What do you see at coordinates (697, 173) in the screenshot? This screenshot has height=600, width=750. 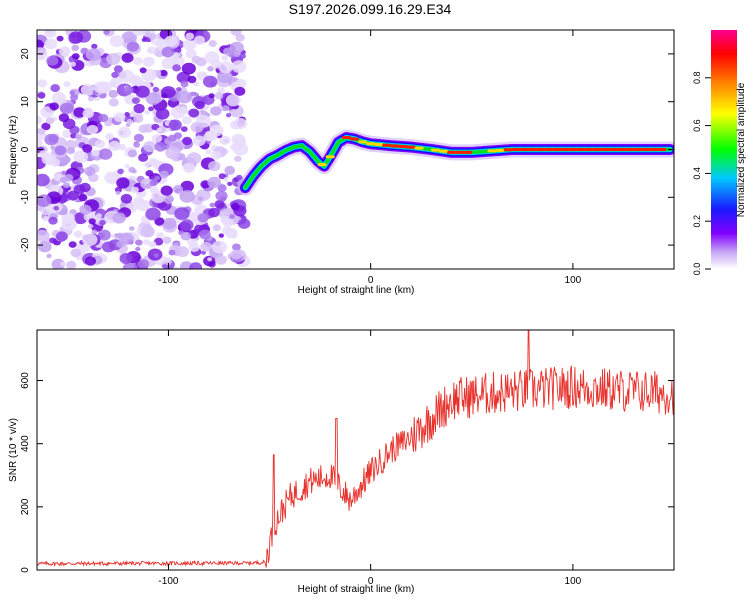 I see `colorbar-tick-label: 0.4` at bounding box center [697, 173].